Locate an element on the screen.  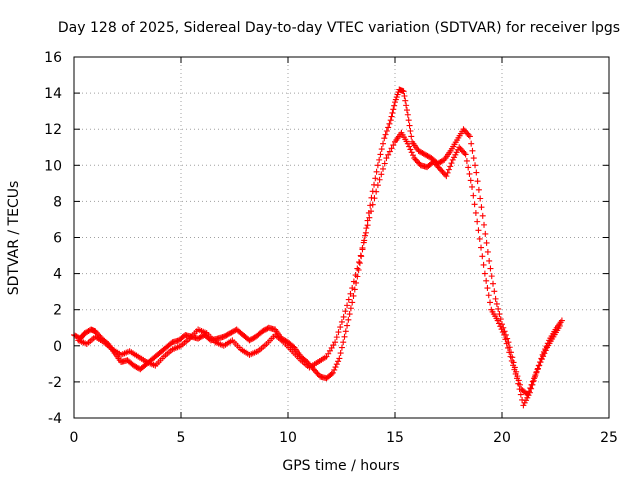
x-tick-label: 5 is located at coordinates (181, 438).